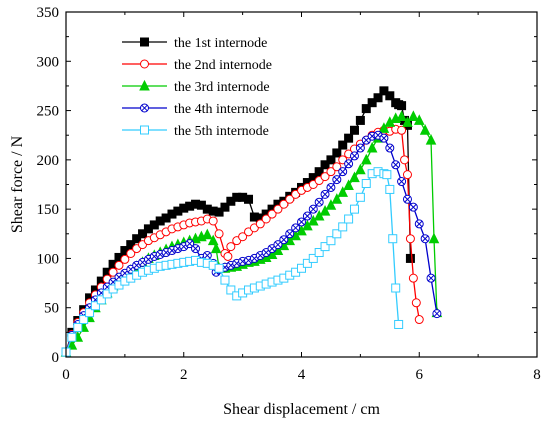 The width and height of the screenshot is (550, 426). What do you see at coordinates (48, 13) in the screenshot?
I see `y-tick-label: 350` at bounding box center [48, 13].